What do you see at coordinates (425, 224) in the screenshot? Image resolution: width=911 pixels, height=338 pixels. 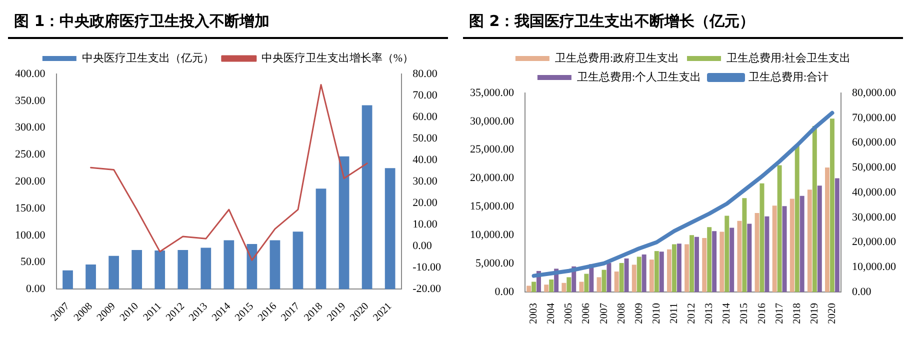 I see `y2-tick-label: 10.00` at bounding box center [425, 224].